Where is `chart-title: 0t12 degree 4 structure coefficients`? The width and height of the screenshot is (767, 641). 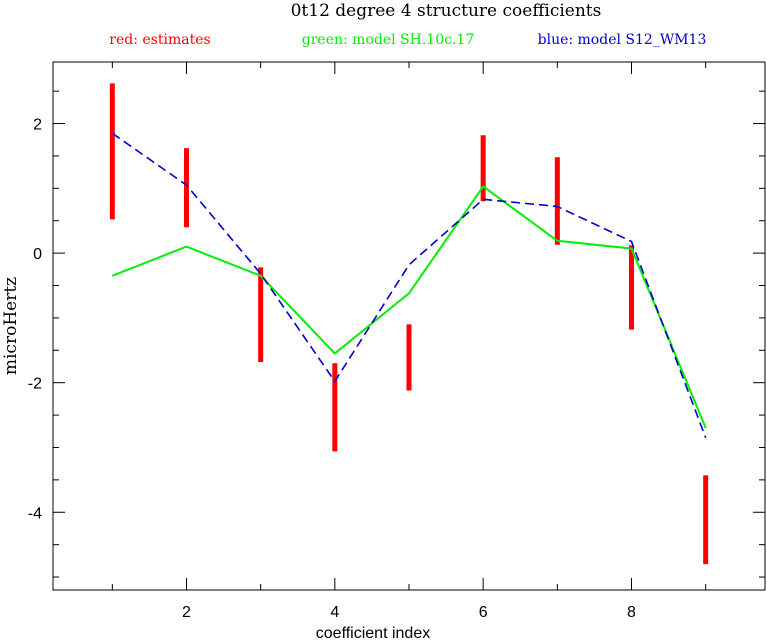 chart-title: 0t12 degree 4 structure coefficients is located at coordinates (446, 11).